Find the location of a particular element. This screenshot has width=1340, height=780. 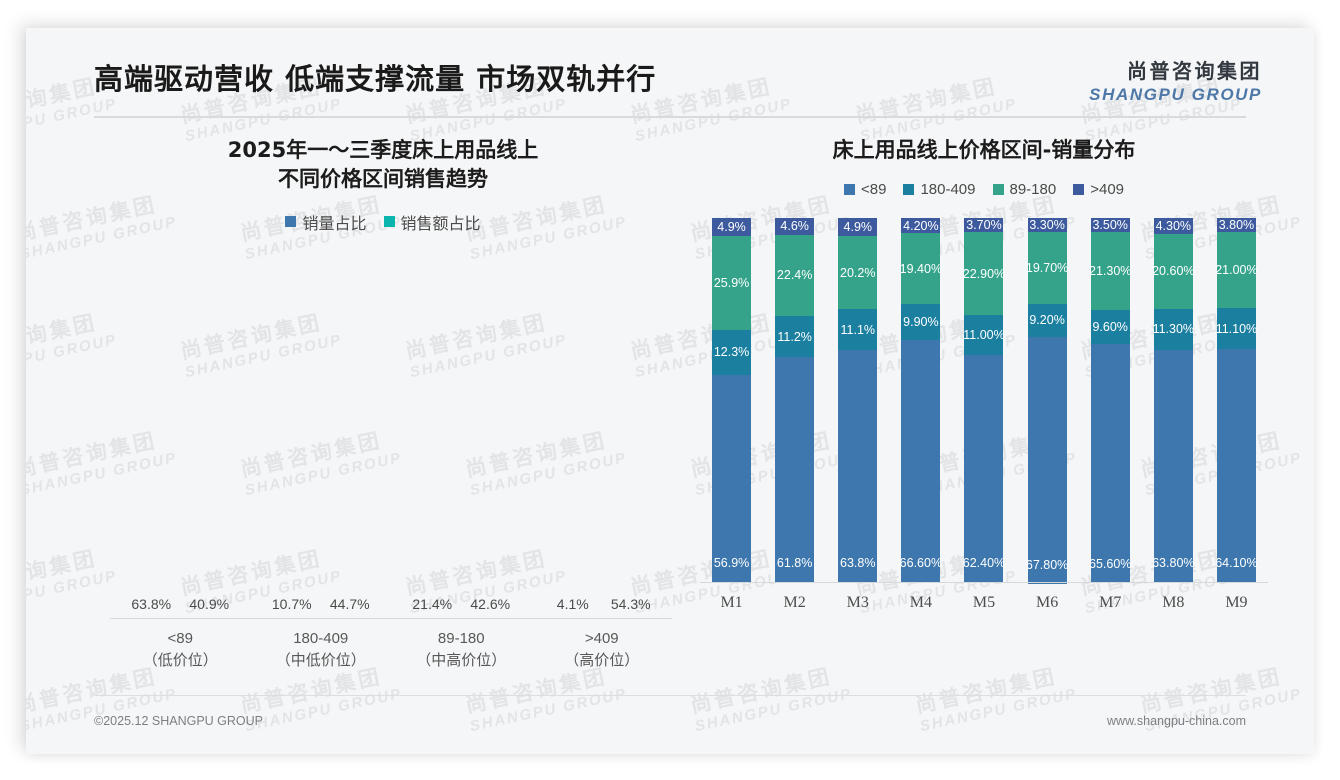

stack-segment-M6-89-180: 19.70% is located at coordinates (1047, 267).